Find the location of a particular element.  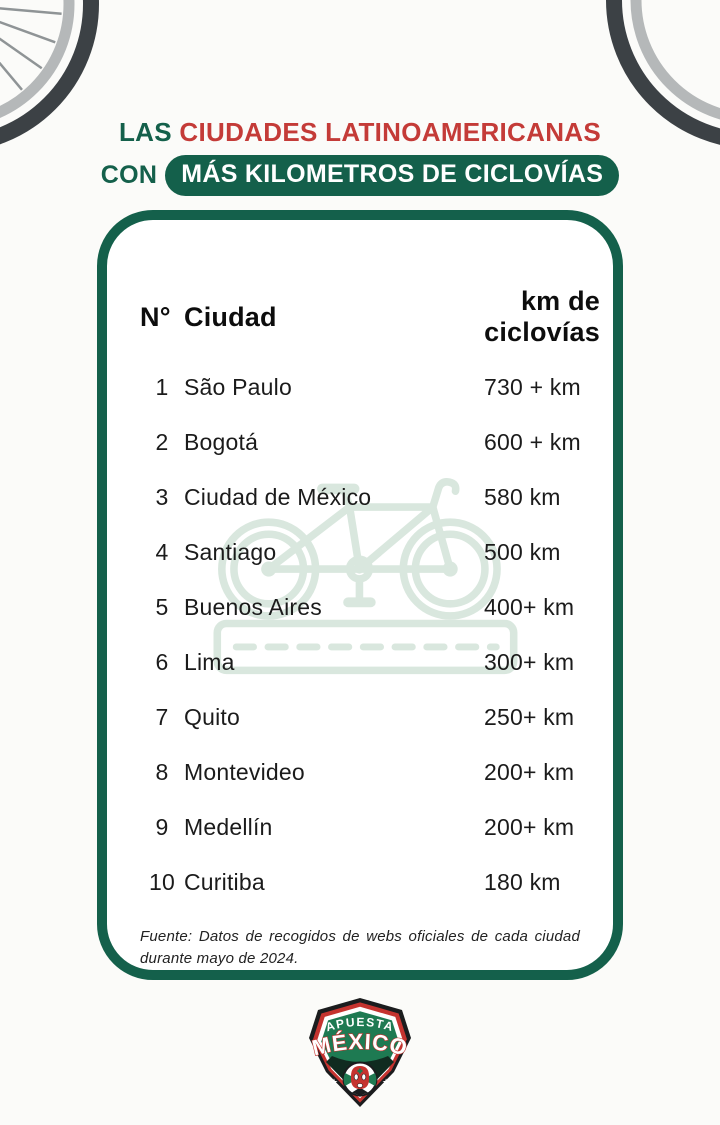

city-value: Montevideo is located at coordinates (244, 772).